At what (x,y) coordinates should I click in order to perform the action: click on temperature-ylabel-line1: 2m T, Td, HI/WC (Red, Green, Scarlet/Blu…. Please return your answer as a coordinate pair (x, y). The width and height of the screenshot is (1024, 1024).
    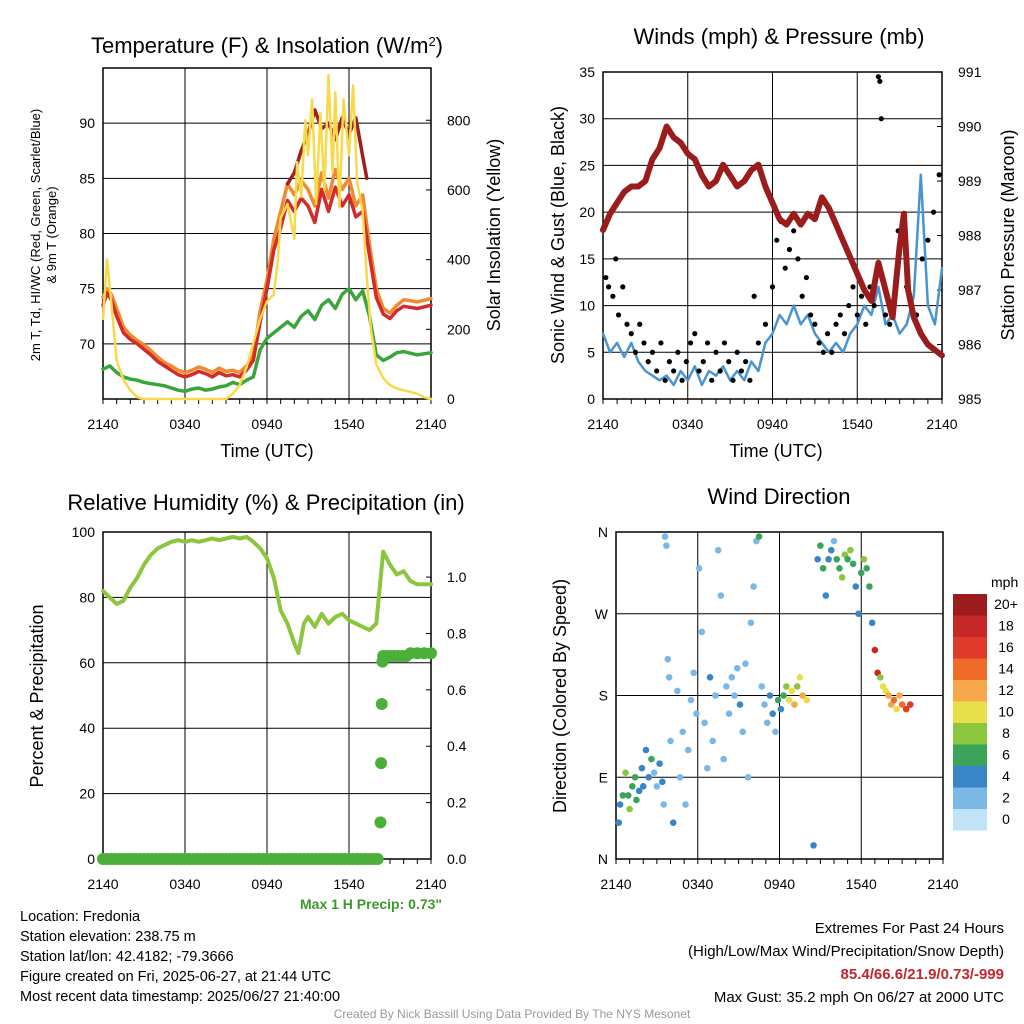
    Looking at the image, I should click on (35, 235).